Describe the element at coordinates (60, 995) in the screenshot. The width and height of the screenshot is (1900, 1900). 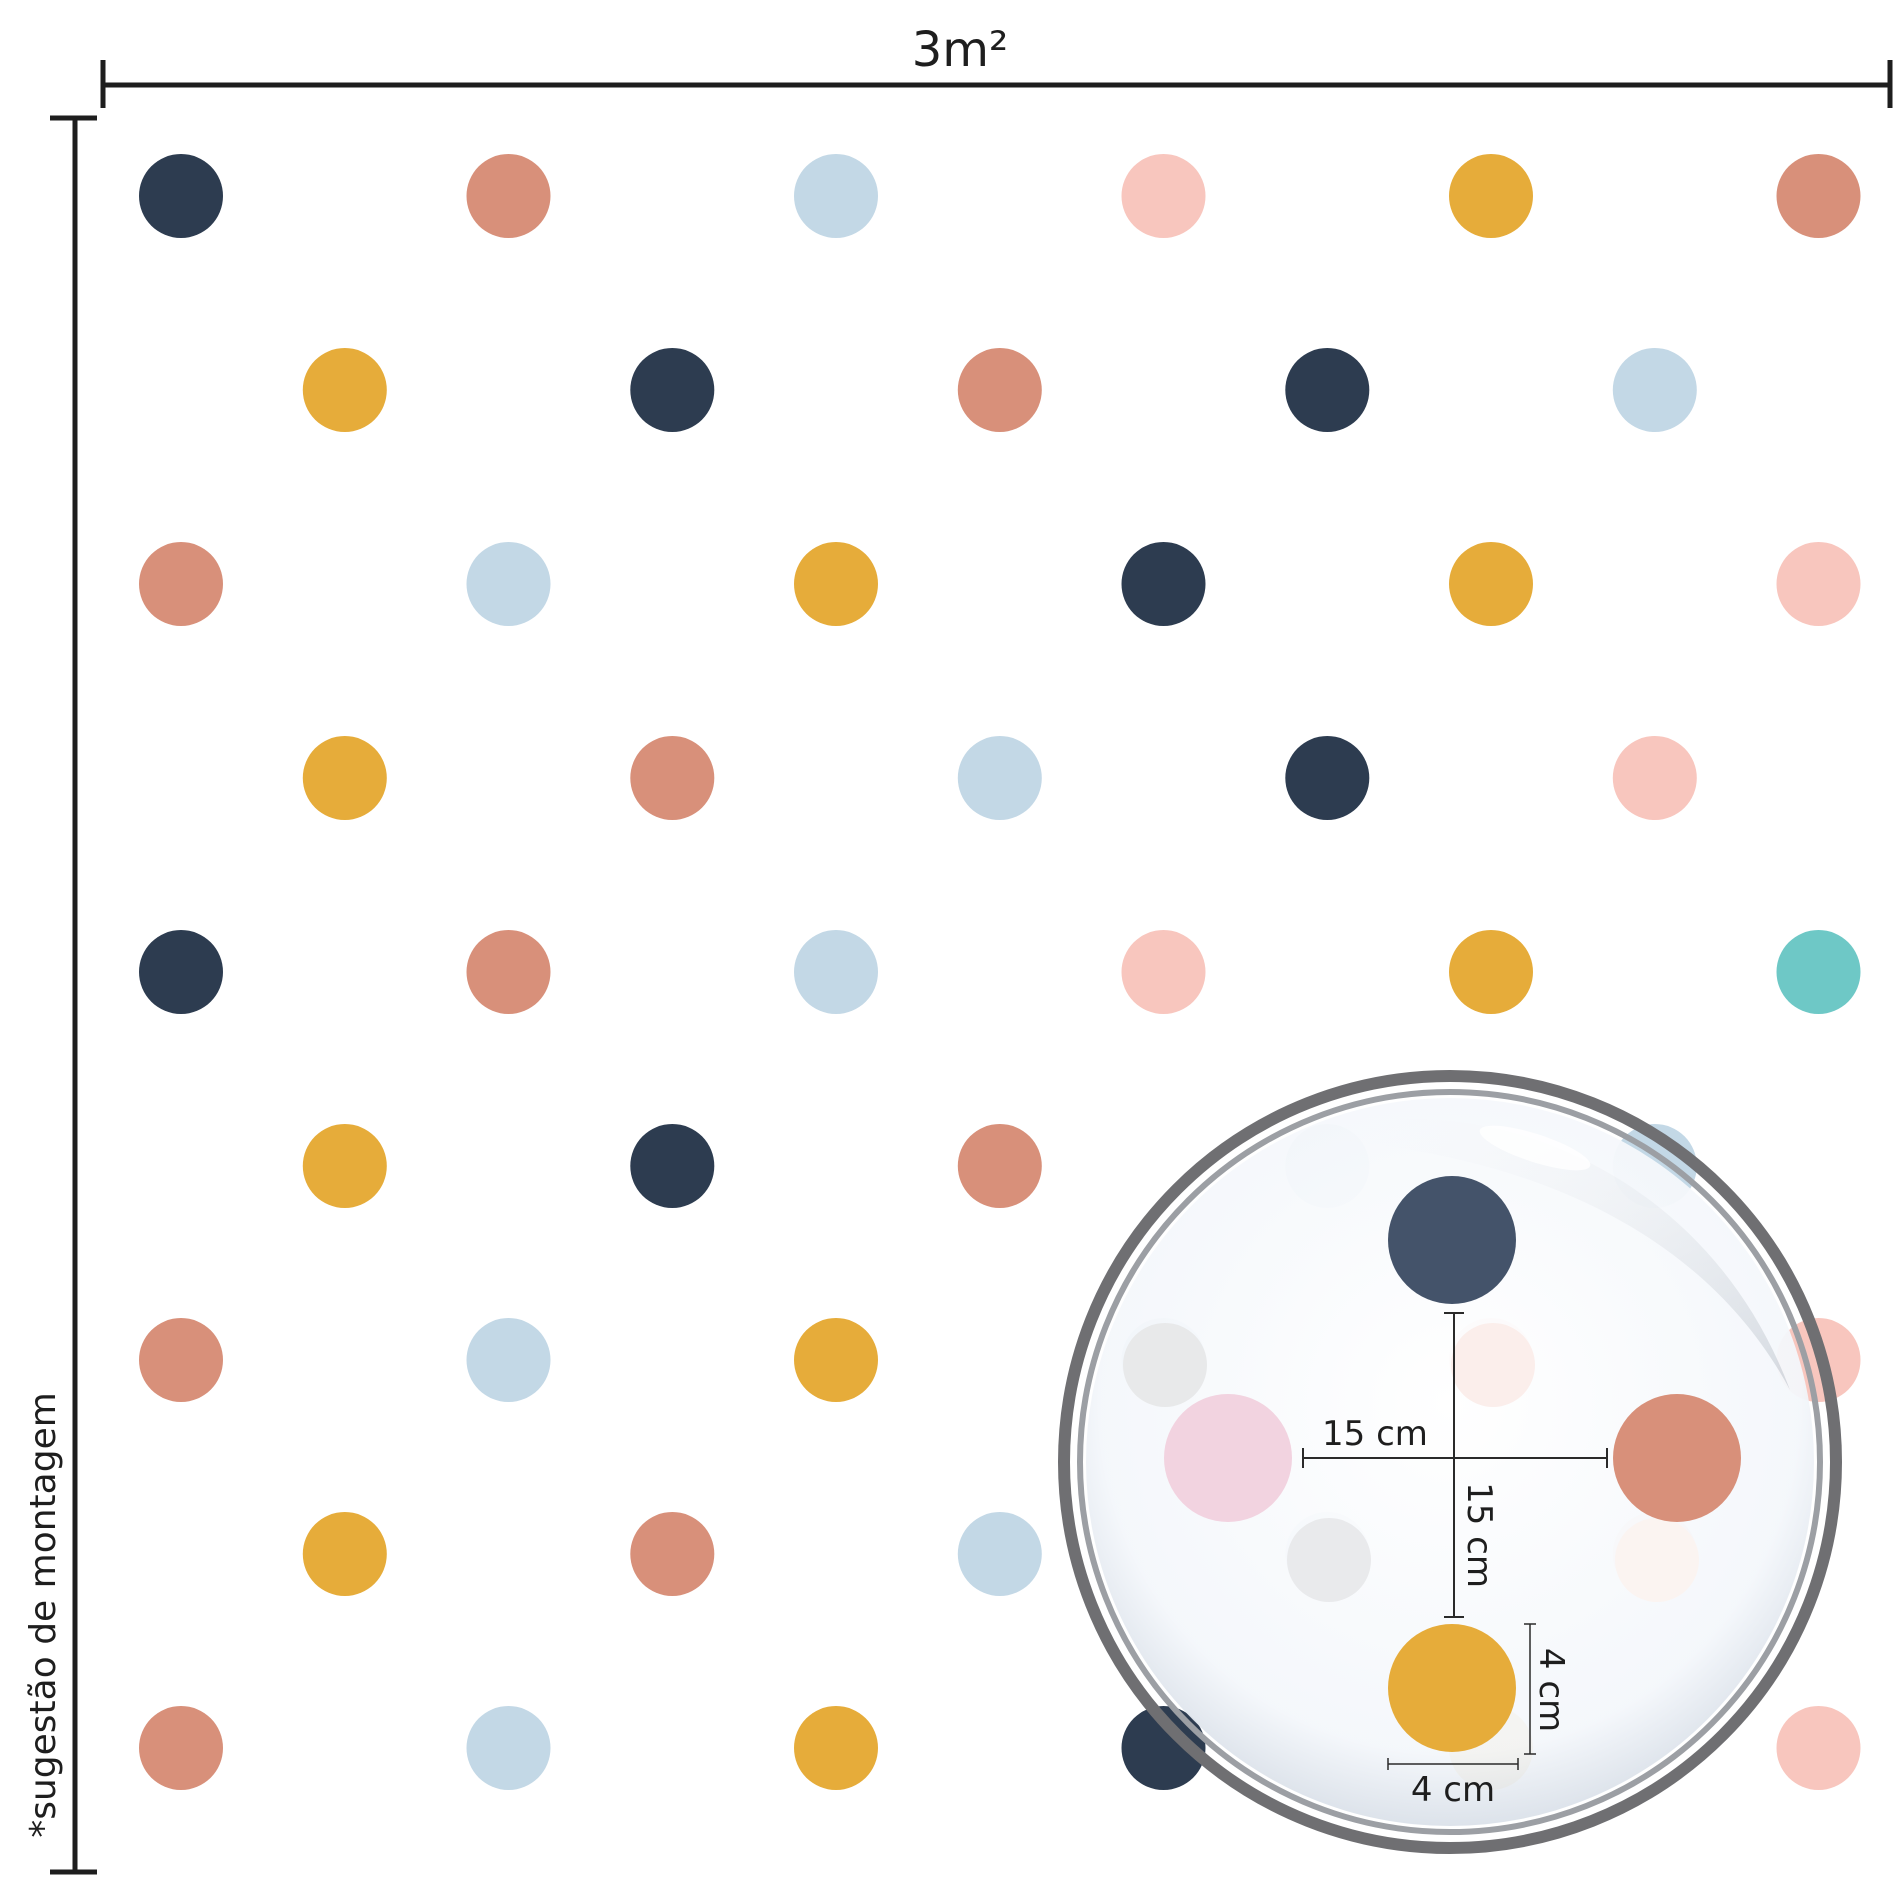
I see `height-dimension: *sugestão de montagem` at that location.